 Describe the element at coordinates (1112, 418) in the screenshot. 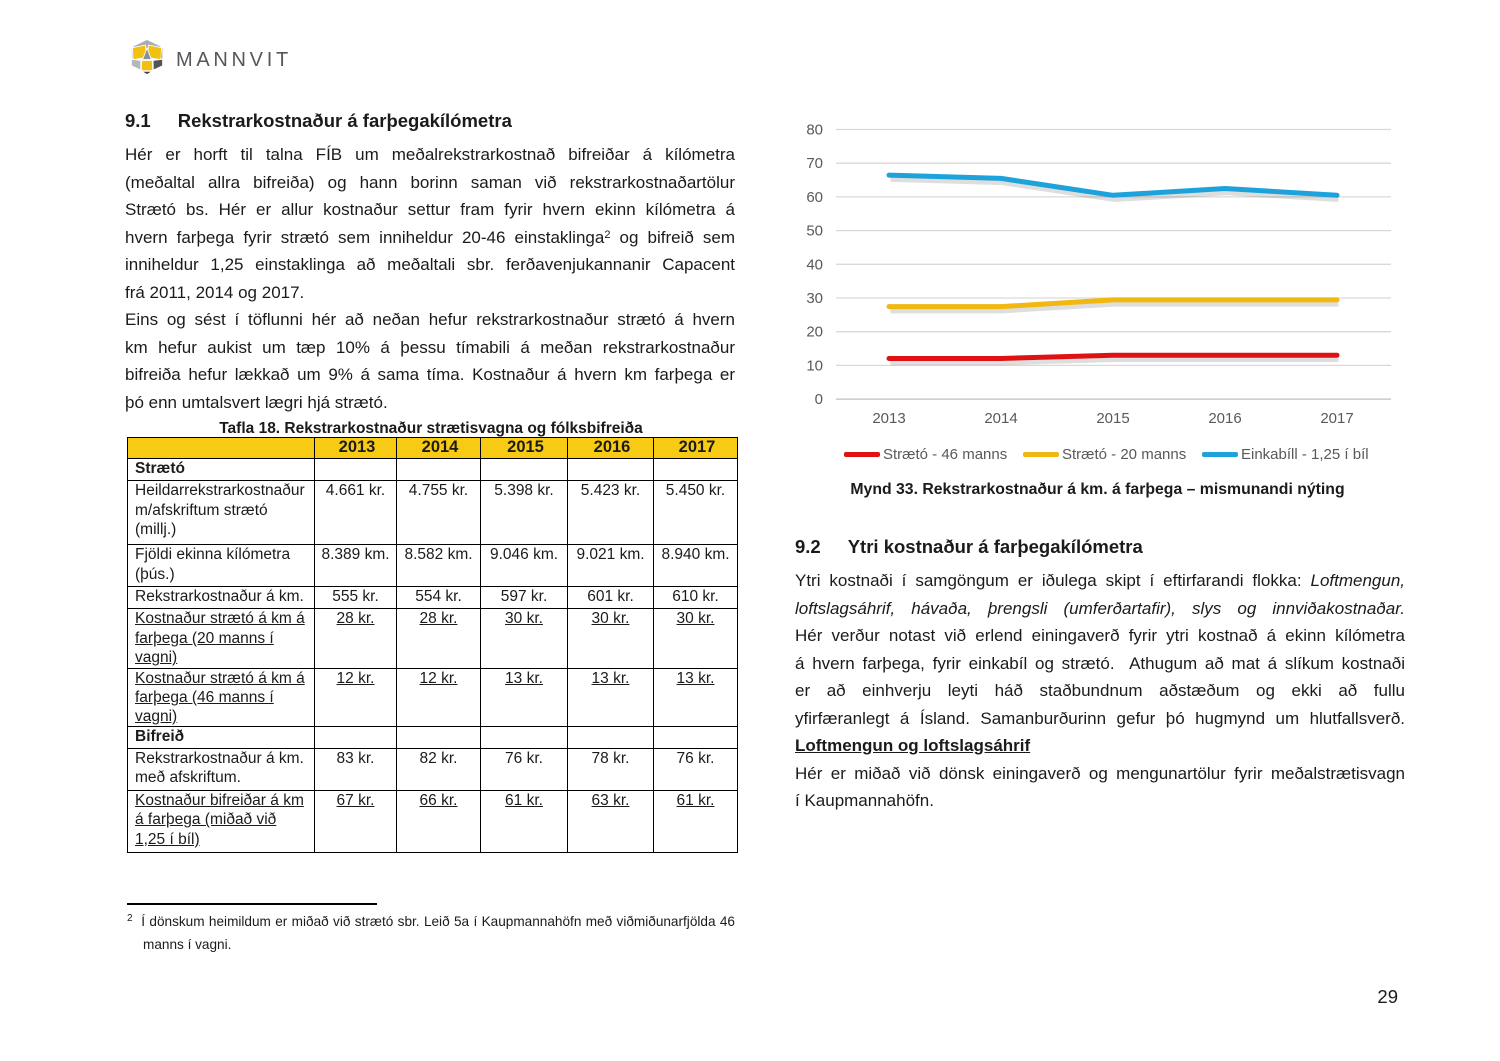

I see `svg-text: 2015` at that location.